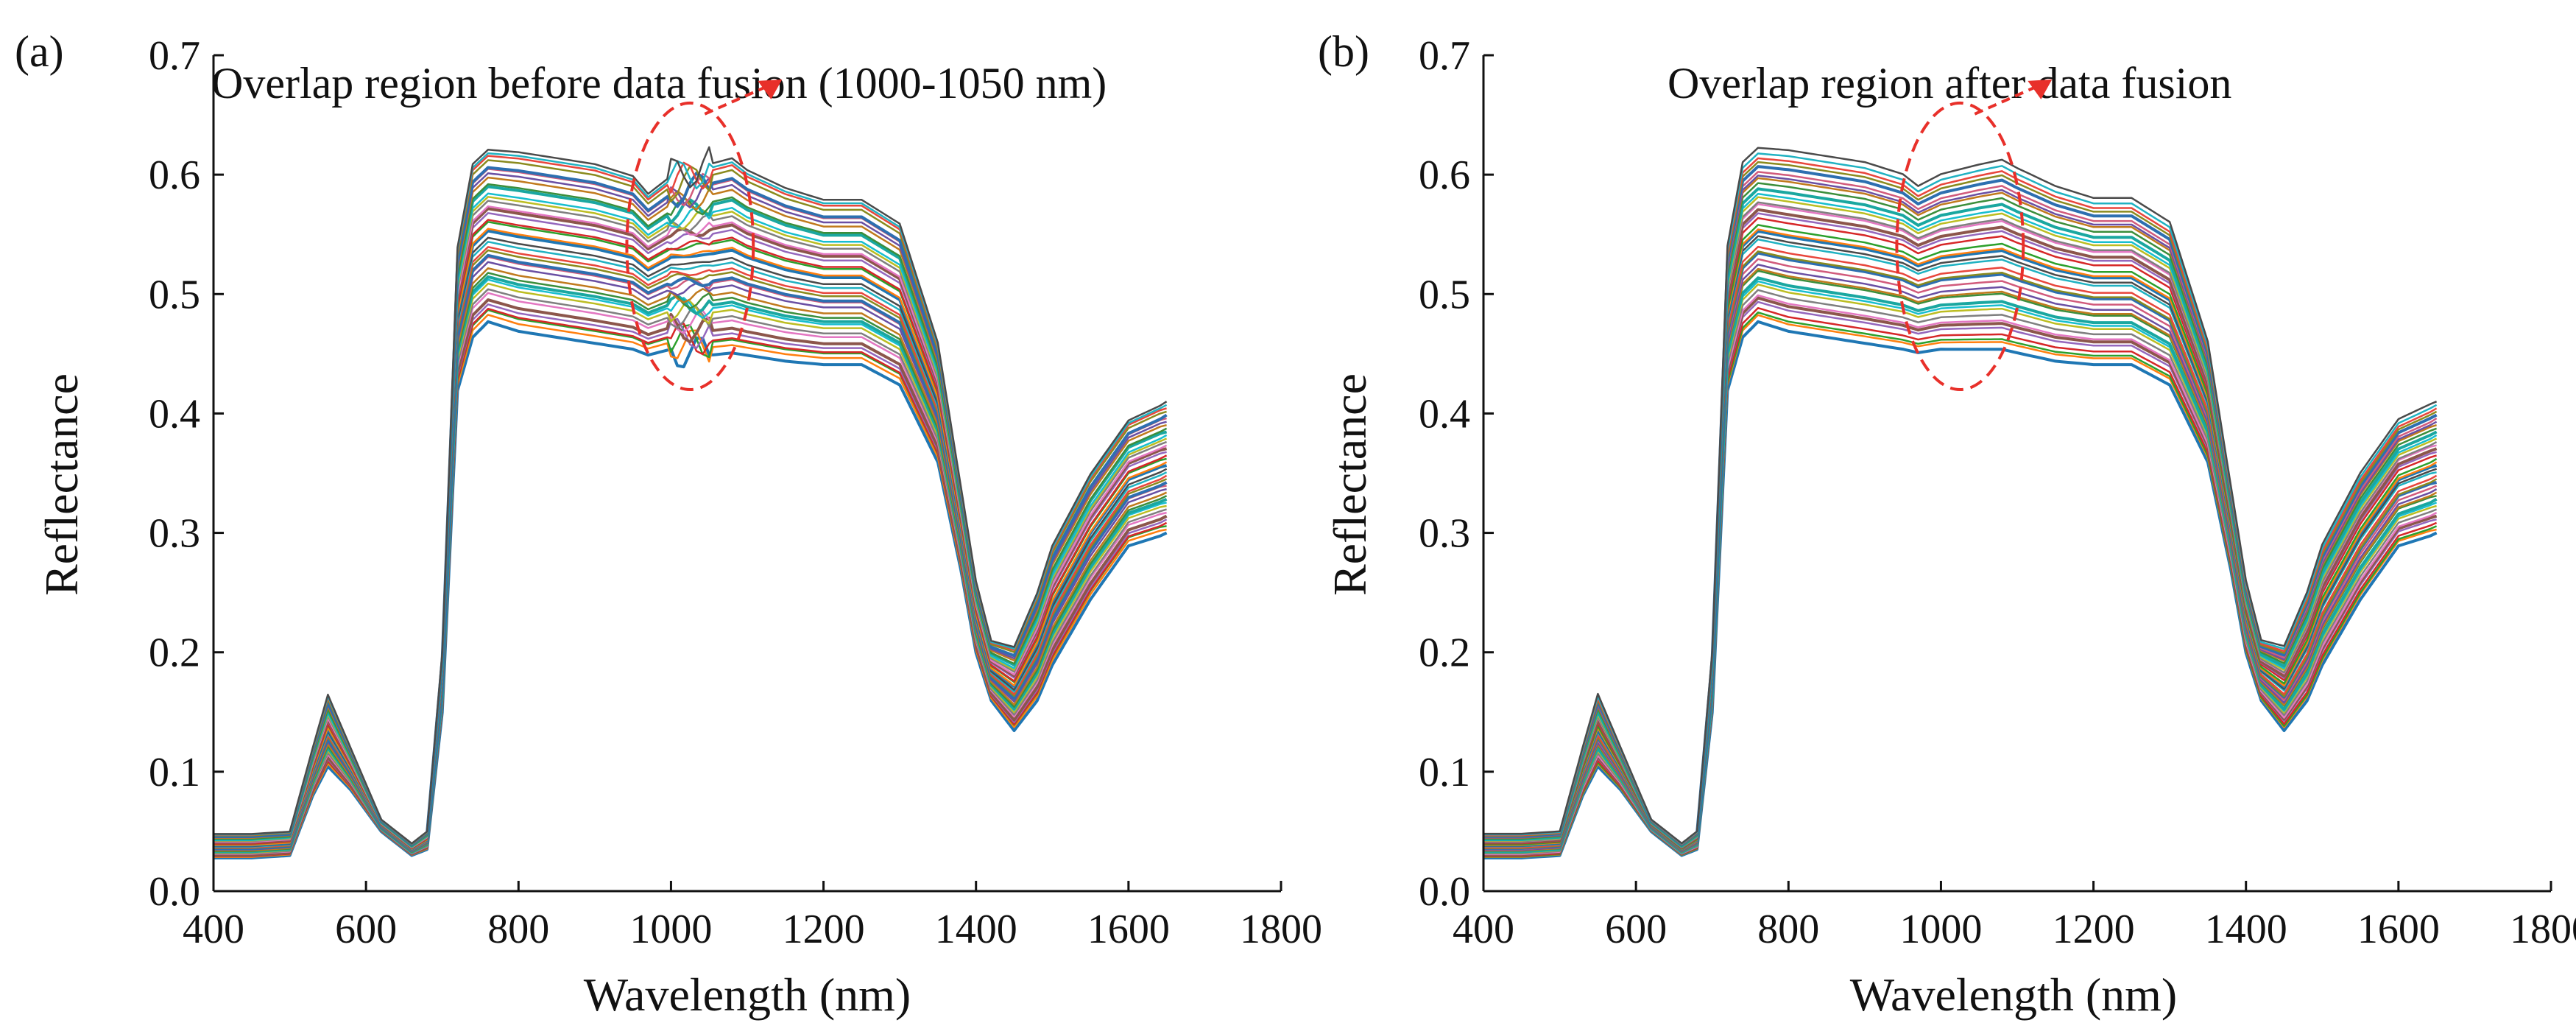  I want to click on panel-b-overlap-highlight, so click(1974, 235).